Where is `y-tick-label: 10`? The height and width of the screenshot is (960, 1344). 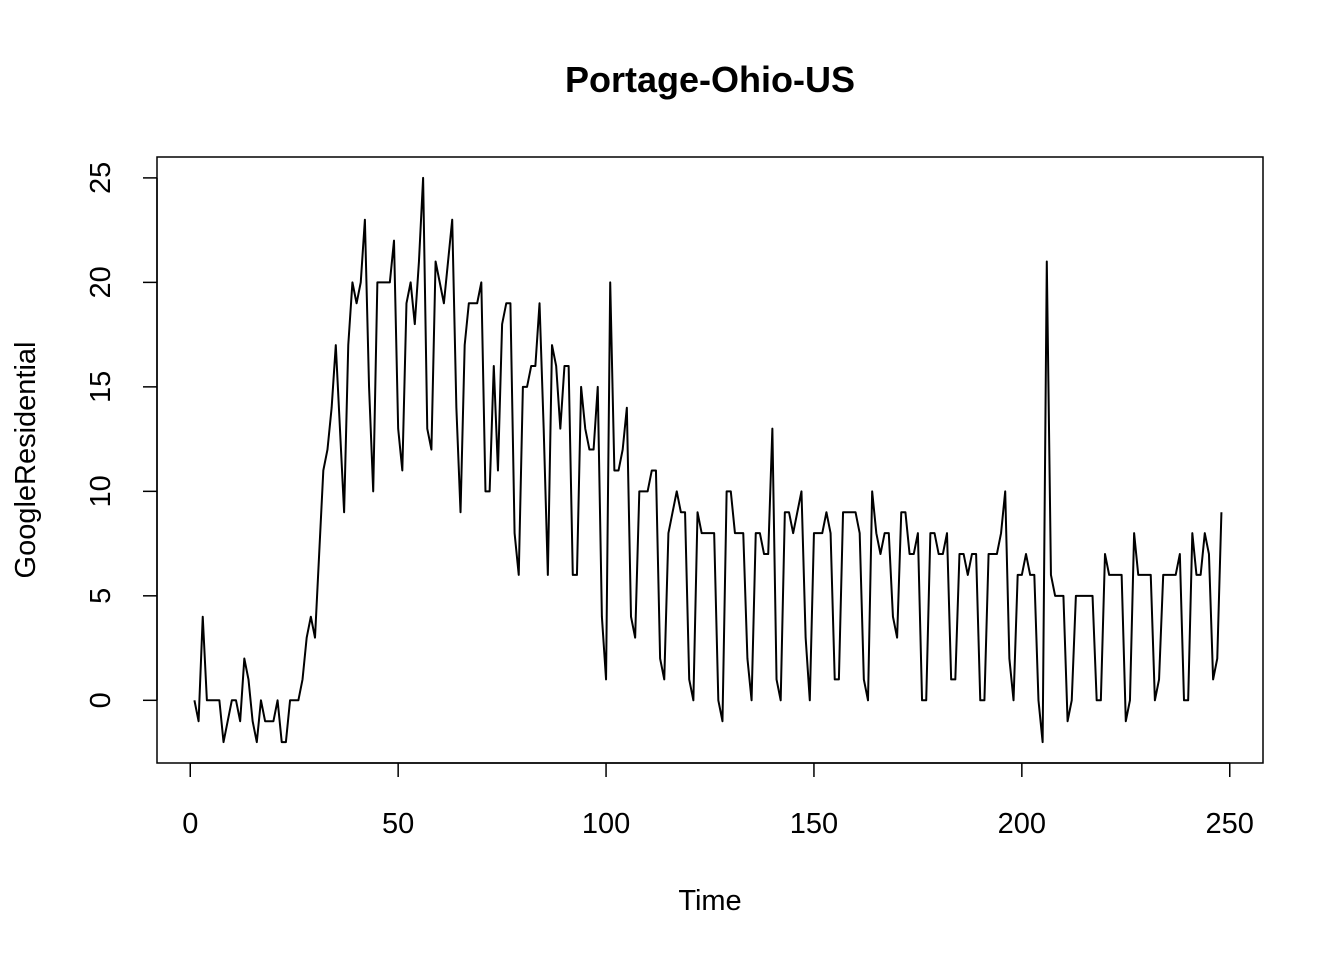
y-tick-label: 10 is located at coordinates (101, 491).